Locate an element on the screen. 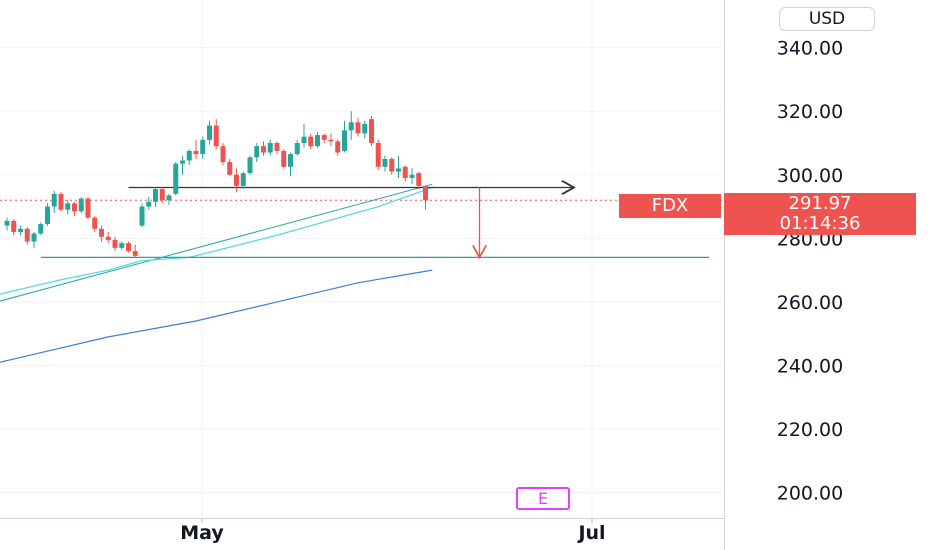  candlestick-series is located at coordinates (216, 184).